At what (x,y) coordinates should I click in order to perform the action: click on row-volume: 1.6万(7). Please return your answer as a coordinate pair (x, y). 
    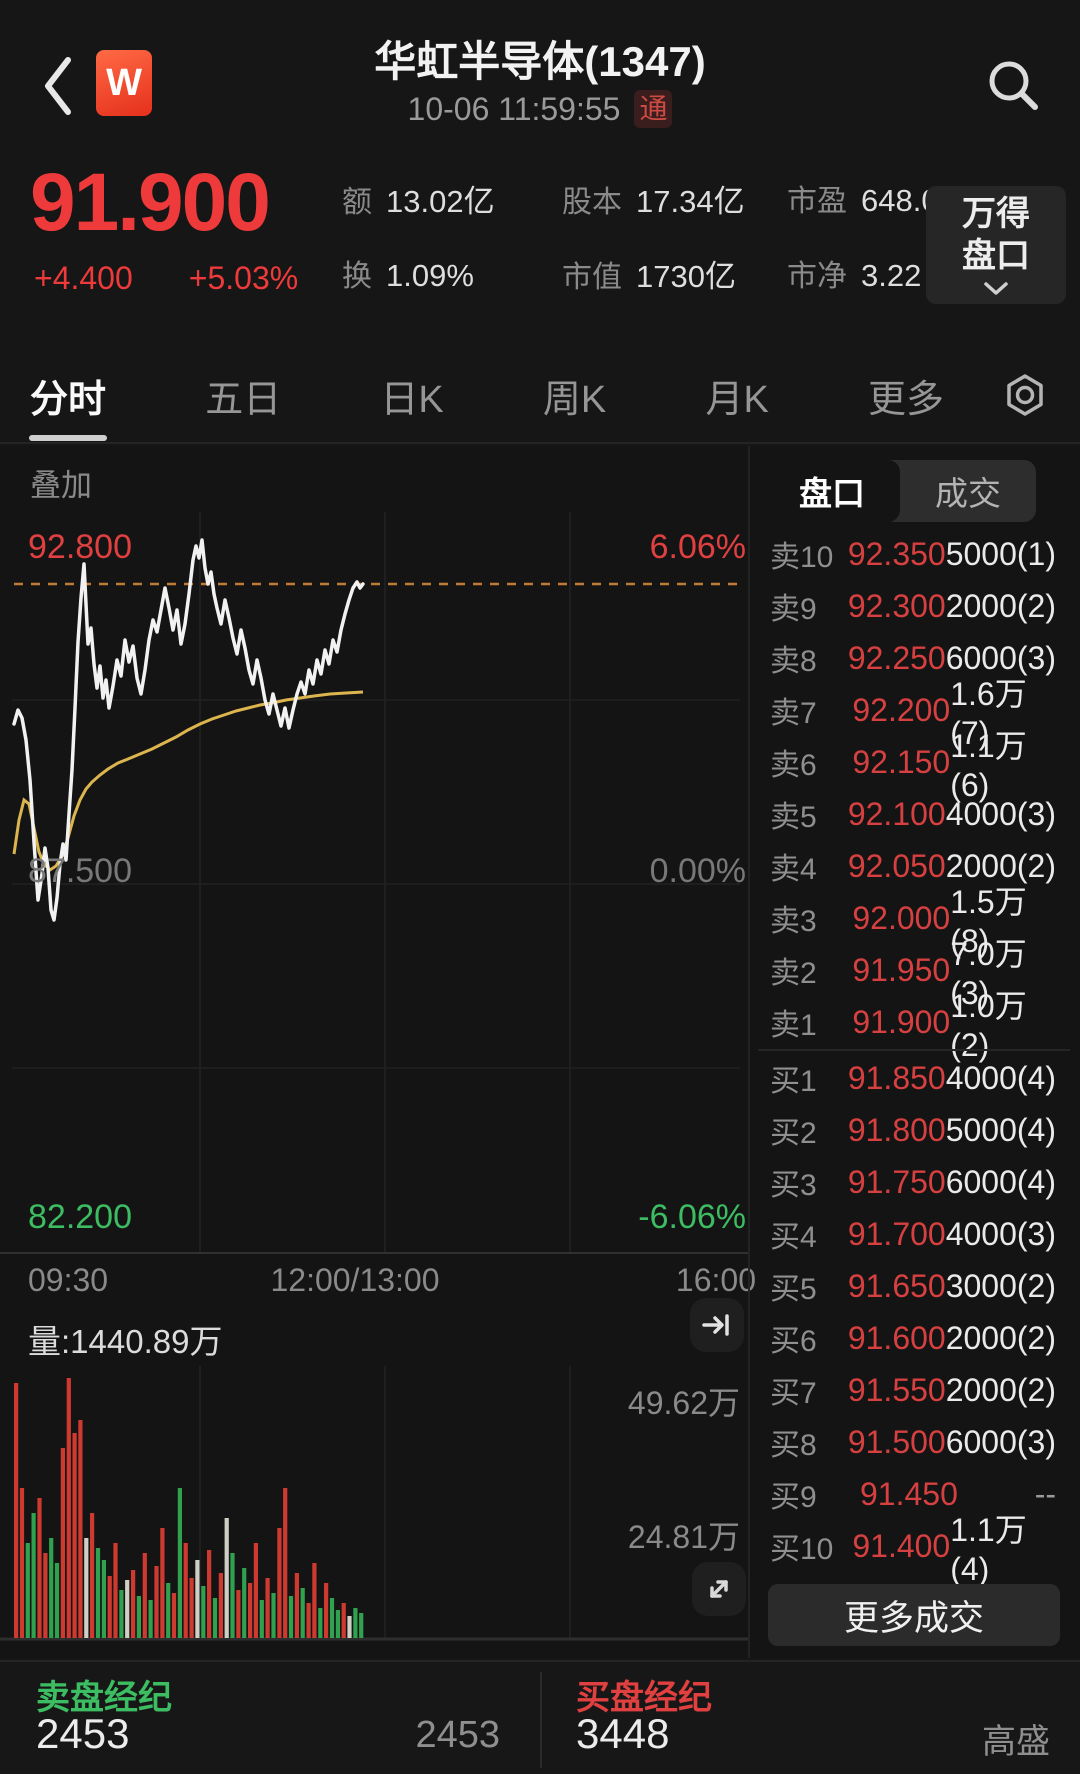
    Looking at the image, I should click on (988, 713).